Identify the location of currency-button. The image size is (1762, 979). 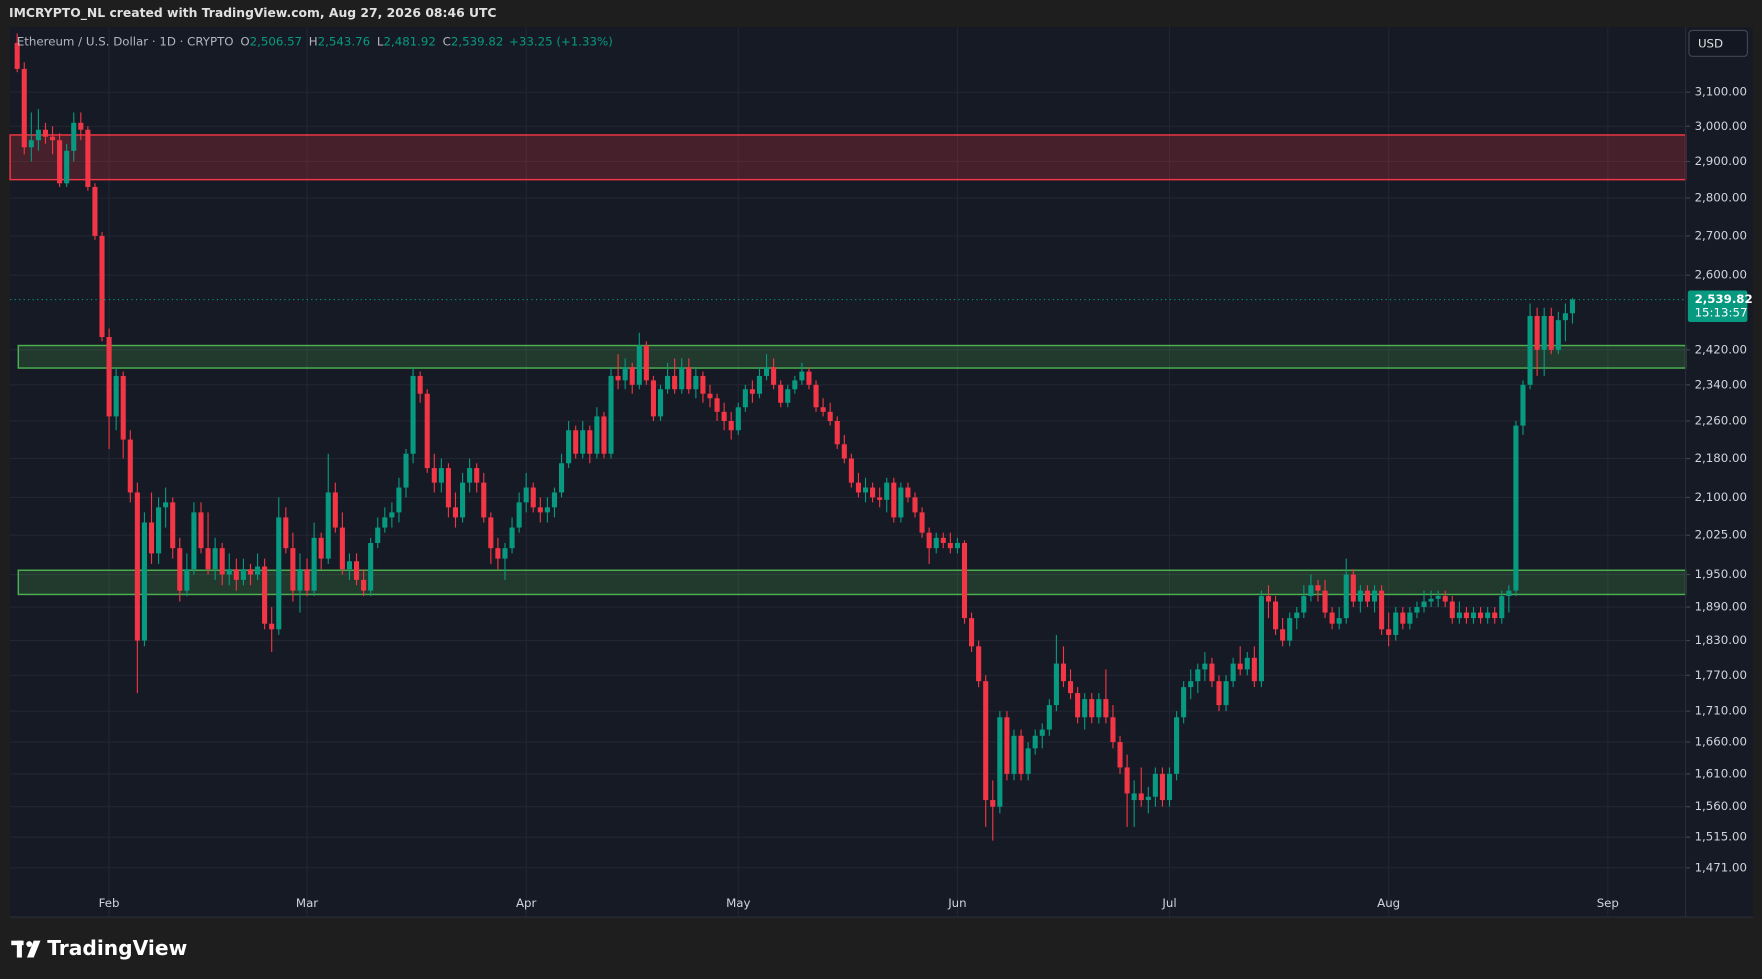
(1718, 43).